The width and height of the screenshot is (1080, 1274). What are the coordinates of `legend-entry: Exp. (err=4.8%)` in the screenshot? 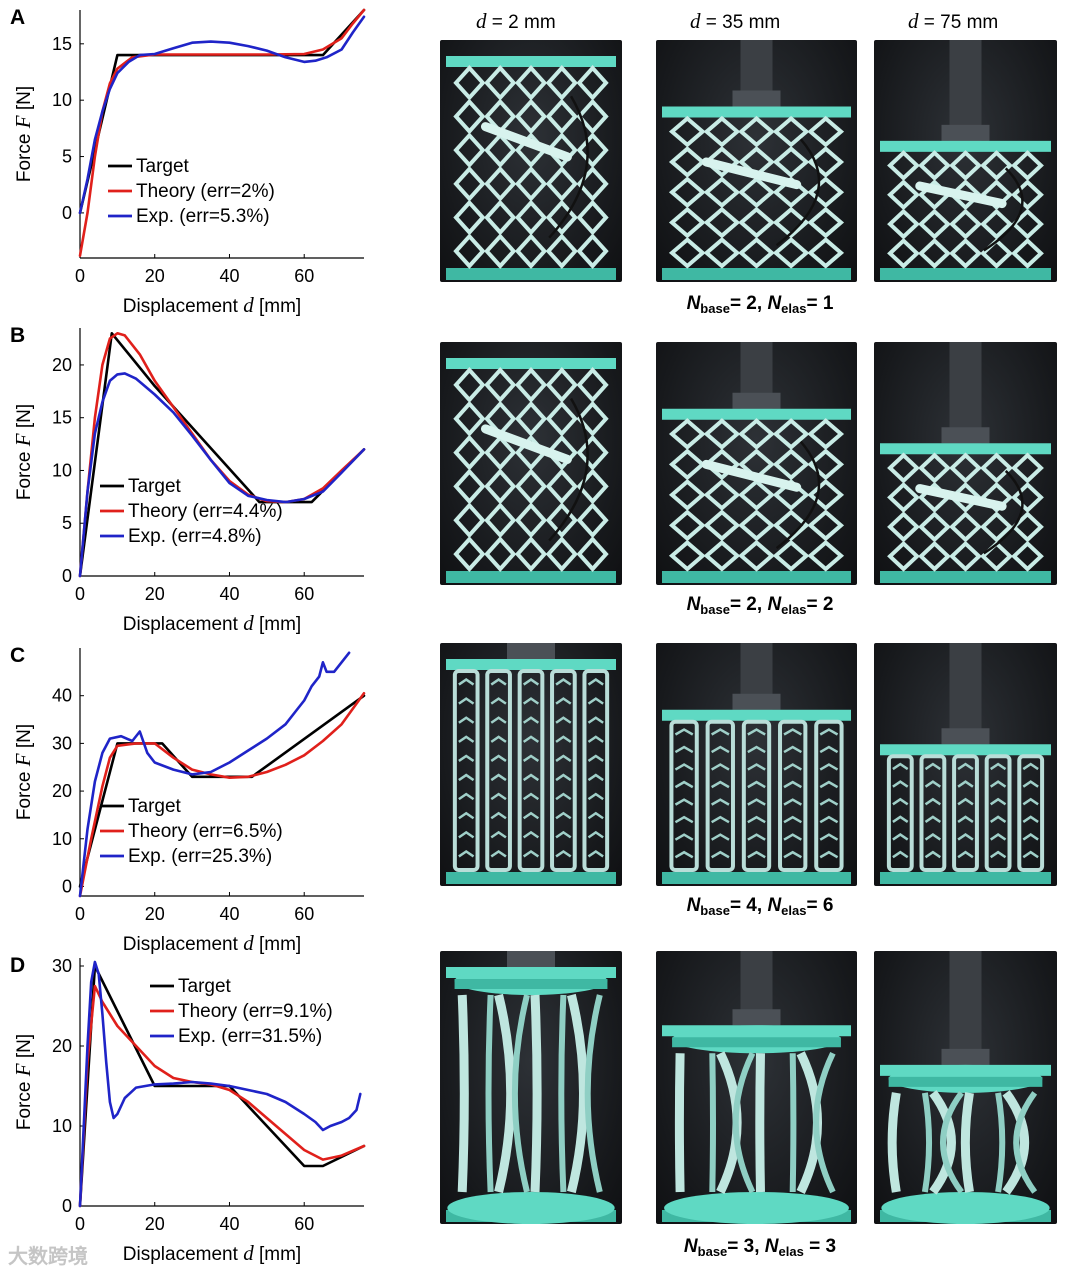 It's located at (195, 536).